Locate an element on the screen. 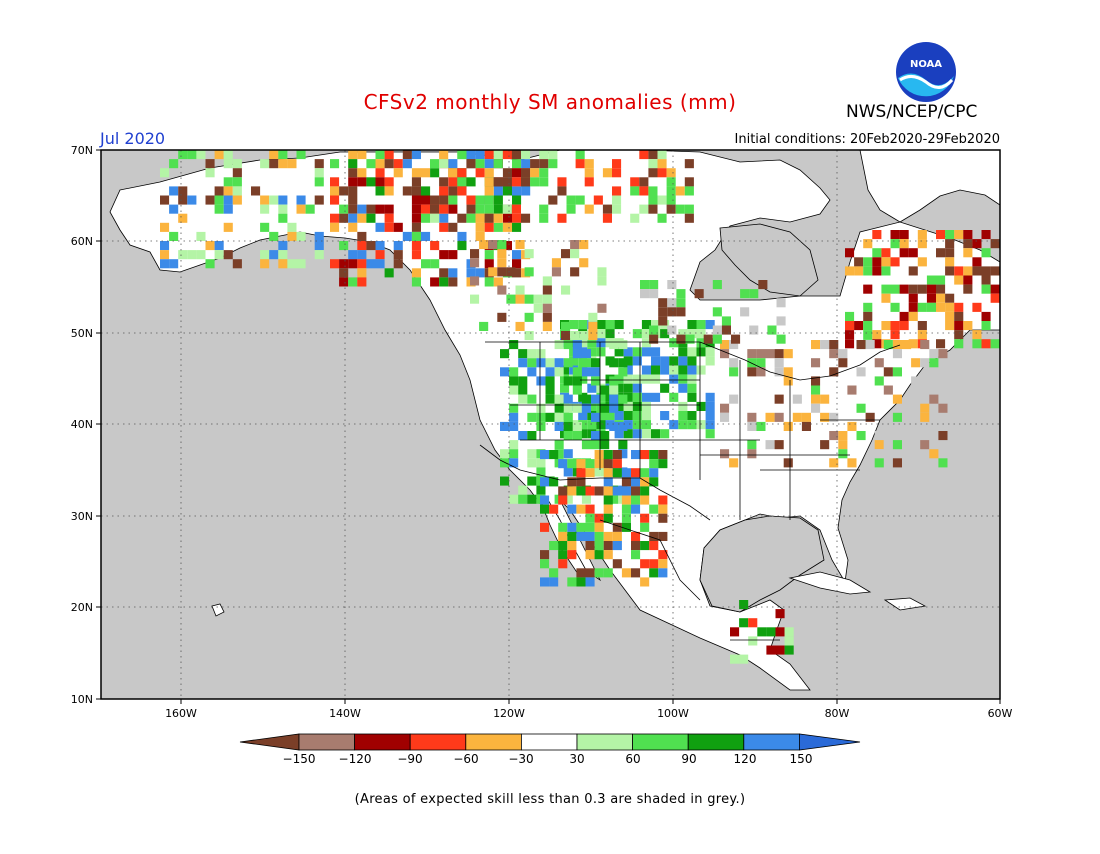 Image resolution: width=1100 pixels, height=854 pixels. legend-label-m90: −90 is located at coordinates (410, 759).